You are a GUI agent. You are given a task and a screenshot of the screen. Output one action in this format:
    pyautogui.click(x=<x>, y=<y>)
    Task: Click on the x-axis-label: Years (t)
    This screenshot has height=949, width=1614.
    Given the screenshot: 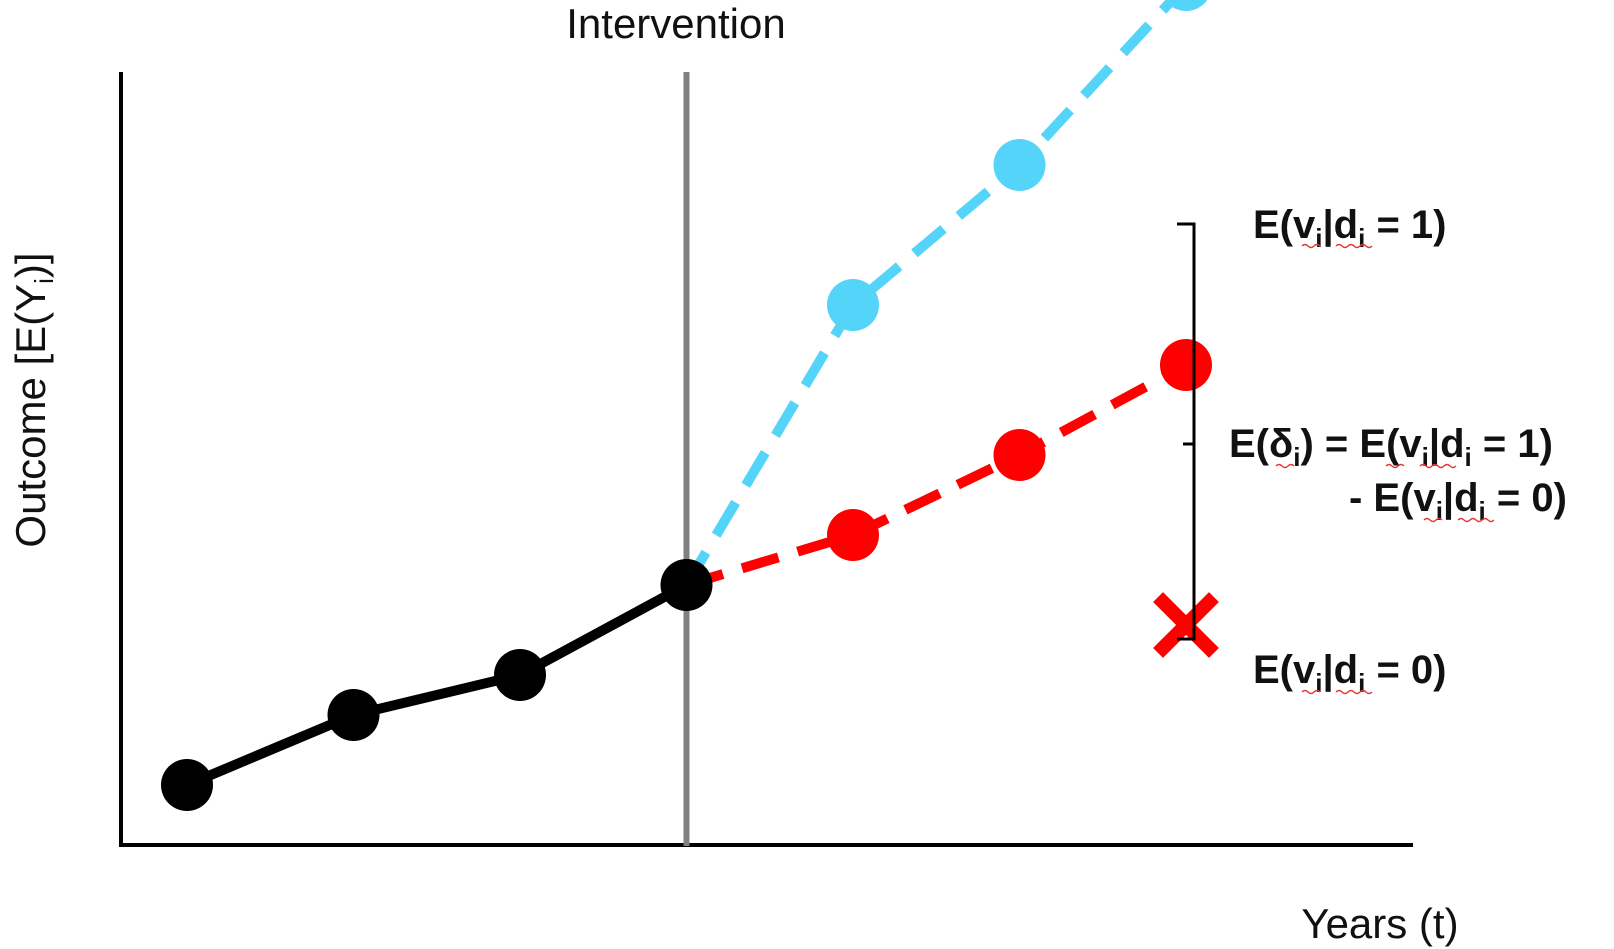 What is the action you would take?
    pyautogui.click(x=1379, y=923)
    